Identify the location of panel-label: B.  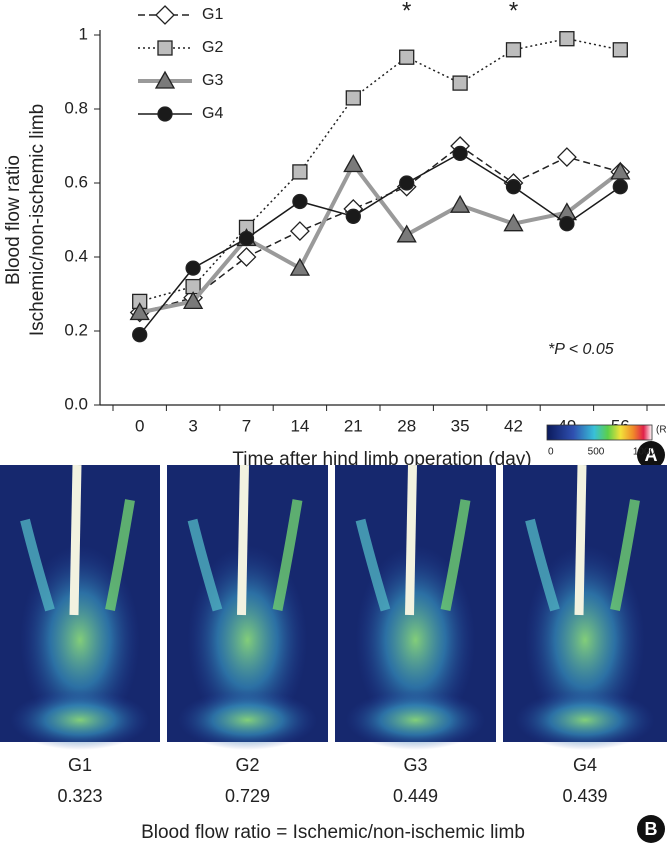
(651, 829).